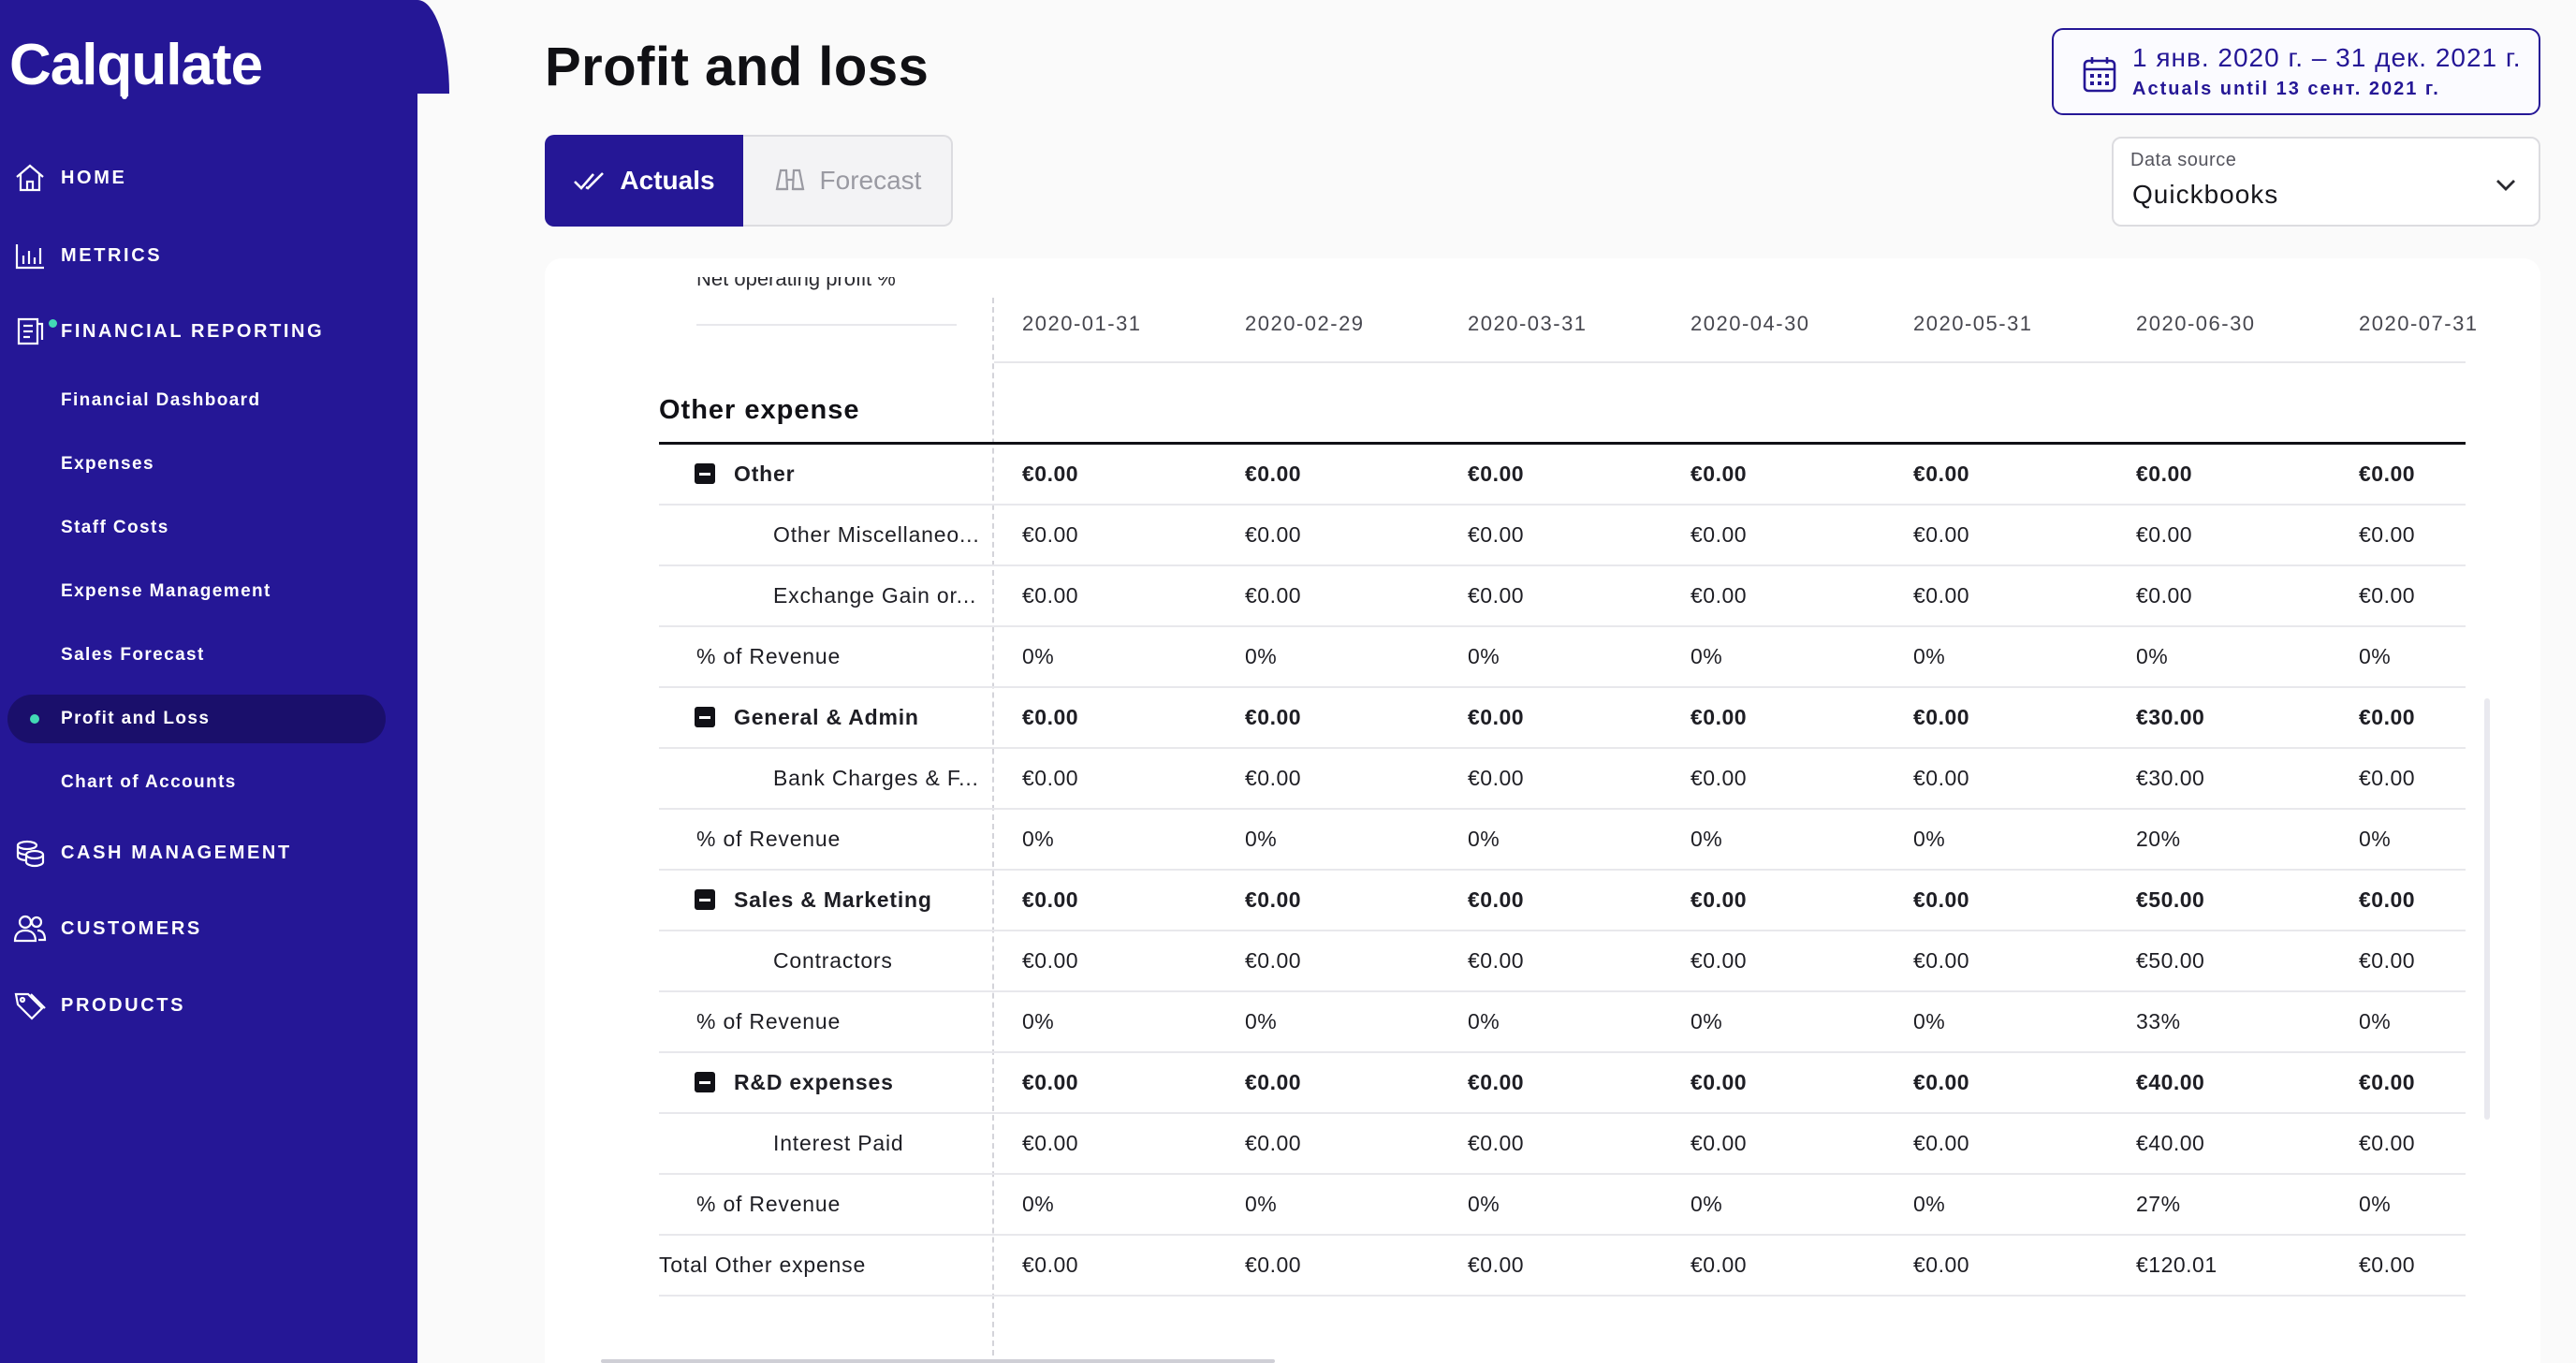  What do you see at coordinates (30, 853) in the screenshot?
I see `coins-icon` at bounding box center [30, 853].